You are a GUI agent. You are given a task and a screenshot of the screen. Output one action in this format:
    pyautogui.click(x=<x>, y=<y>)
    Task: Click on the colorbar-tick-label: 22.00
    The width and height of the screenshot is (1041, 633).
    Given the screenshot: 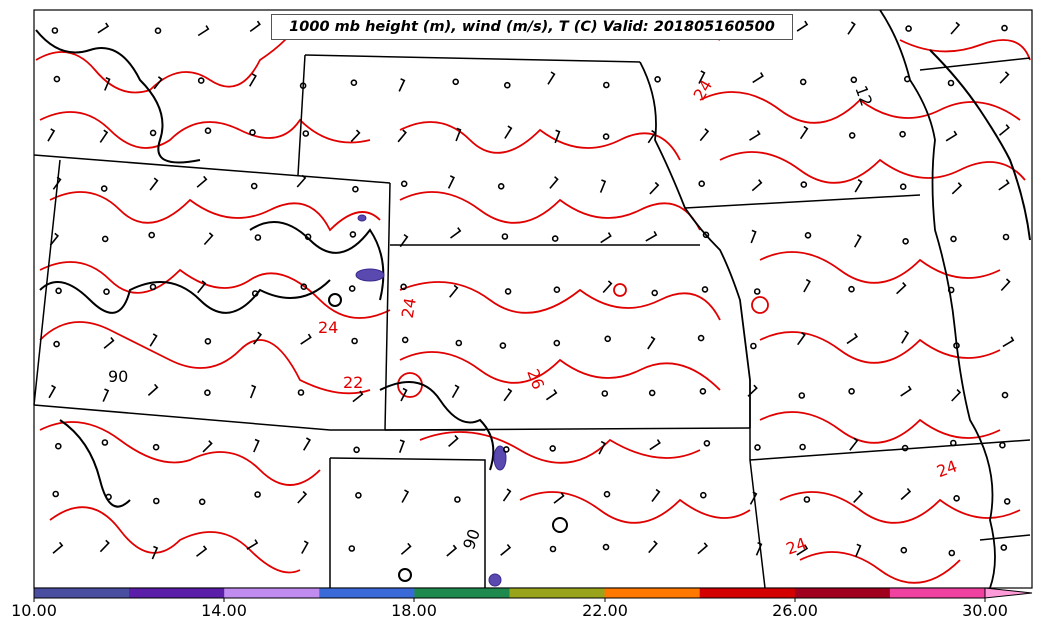 What is the action you would take?
    pyautogui.click(x=605, y=610)
    